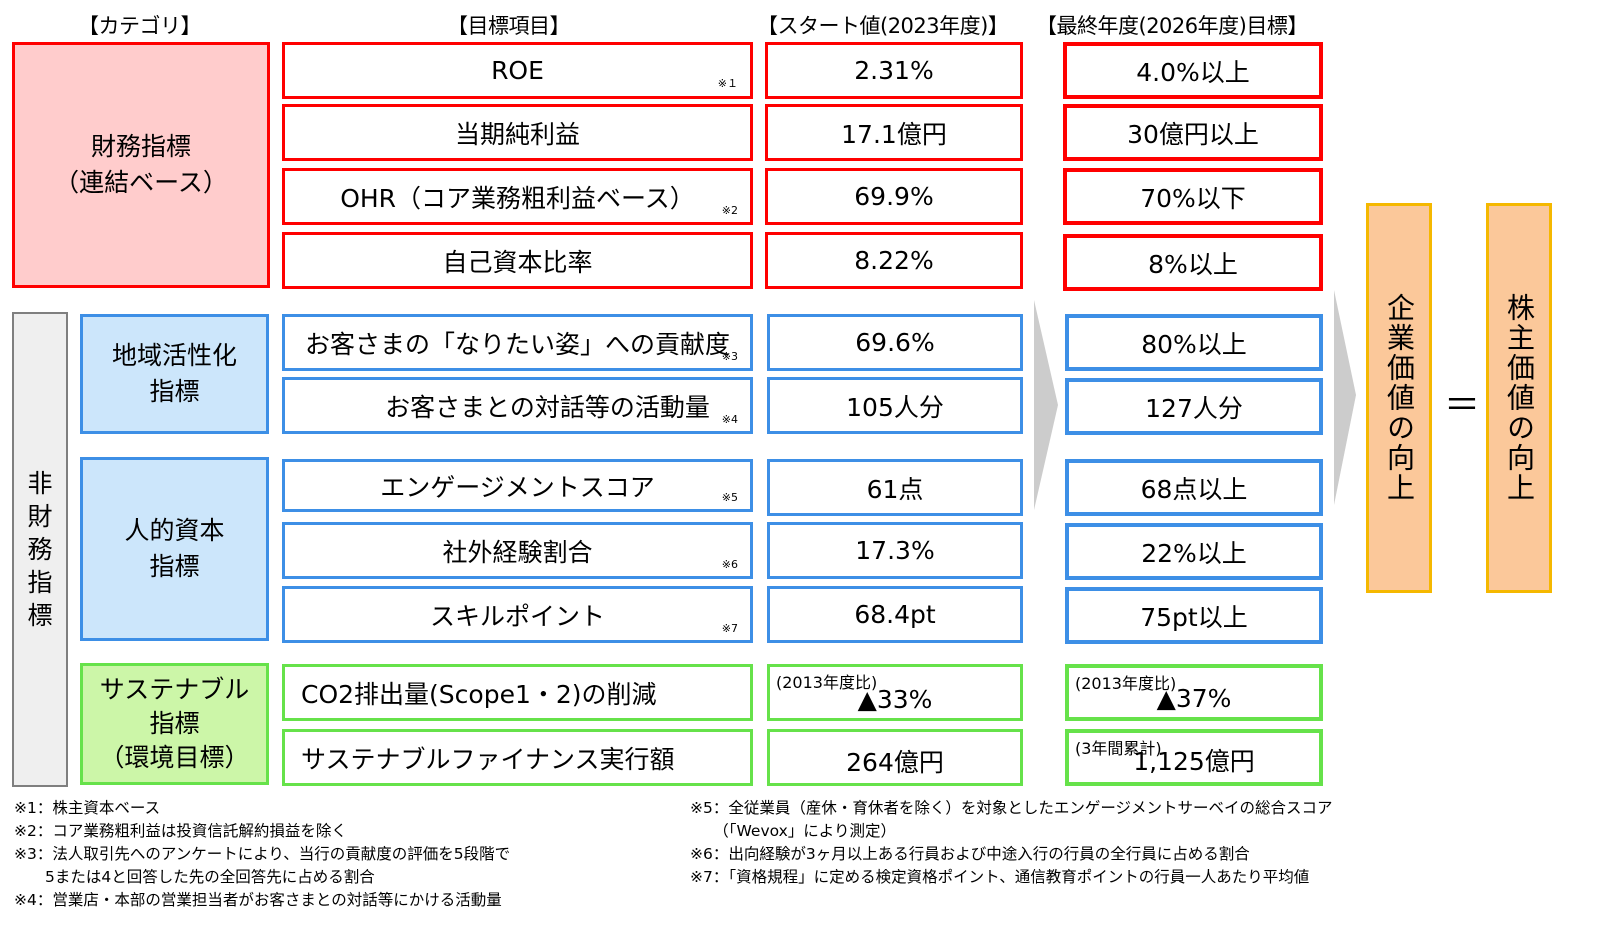  I want to click on footnote-4: ※4：営業店・本部の営業担当者がお客さまとの対話等にかける活動量, so click(258, 900).